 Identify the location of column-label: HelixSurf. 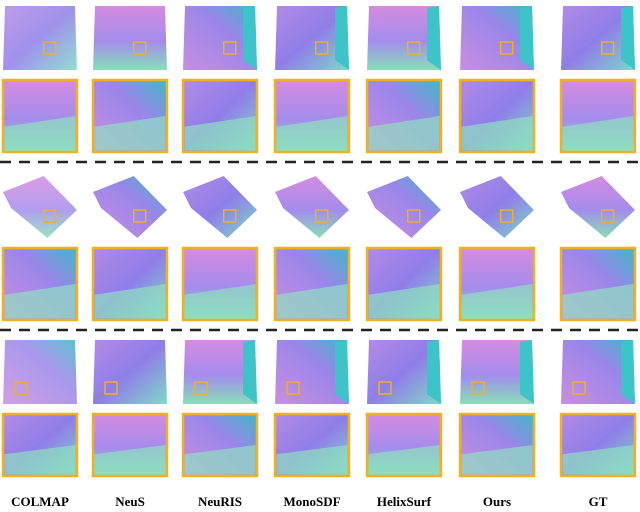
(404, 501).